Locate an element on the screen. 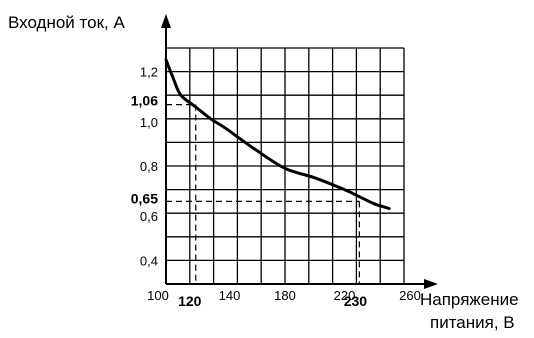 The image size is (534, 338). y-axis-arrow is located at coordinates (166, 21).